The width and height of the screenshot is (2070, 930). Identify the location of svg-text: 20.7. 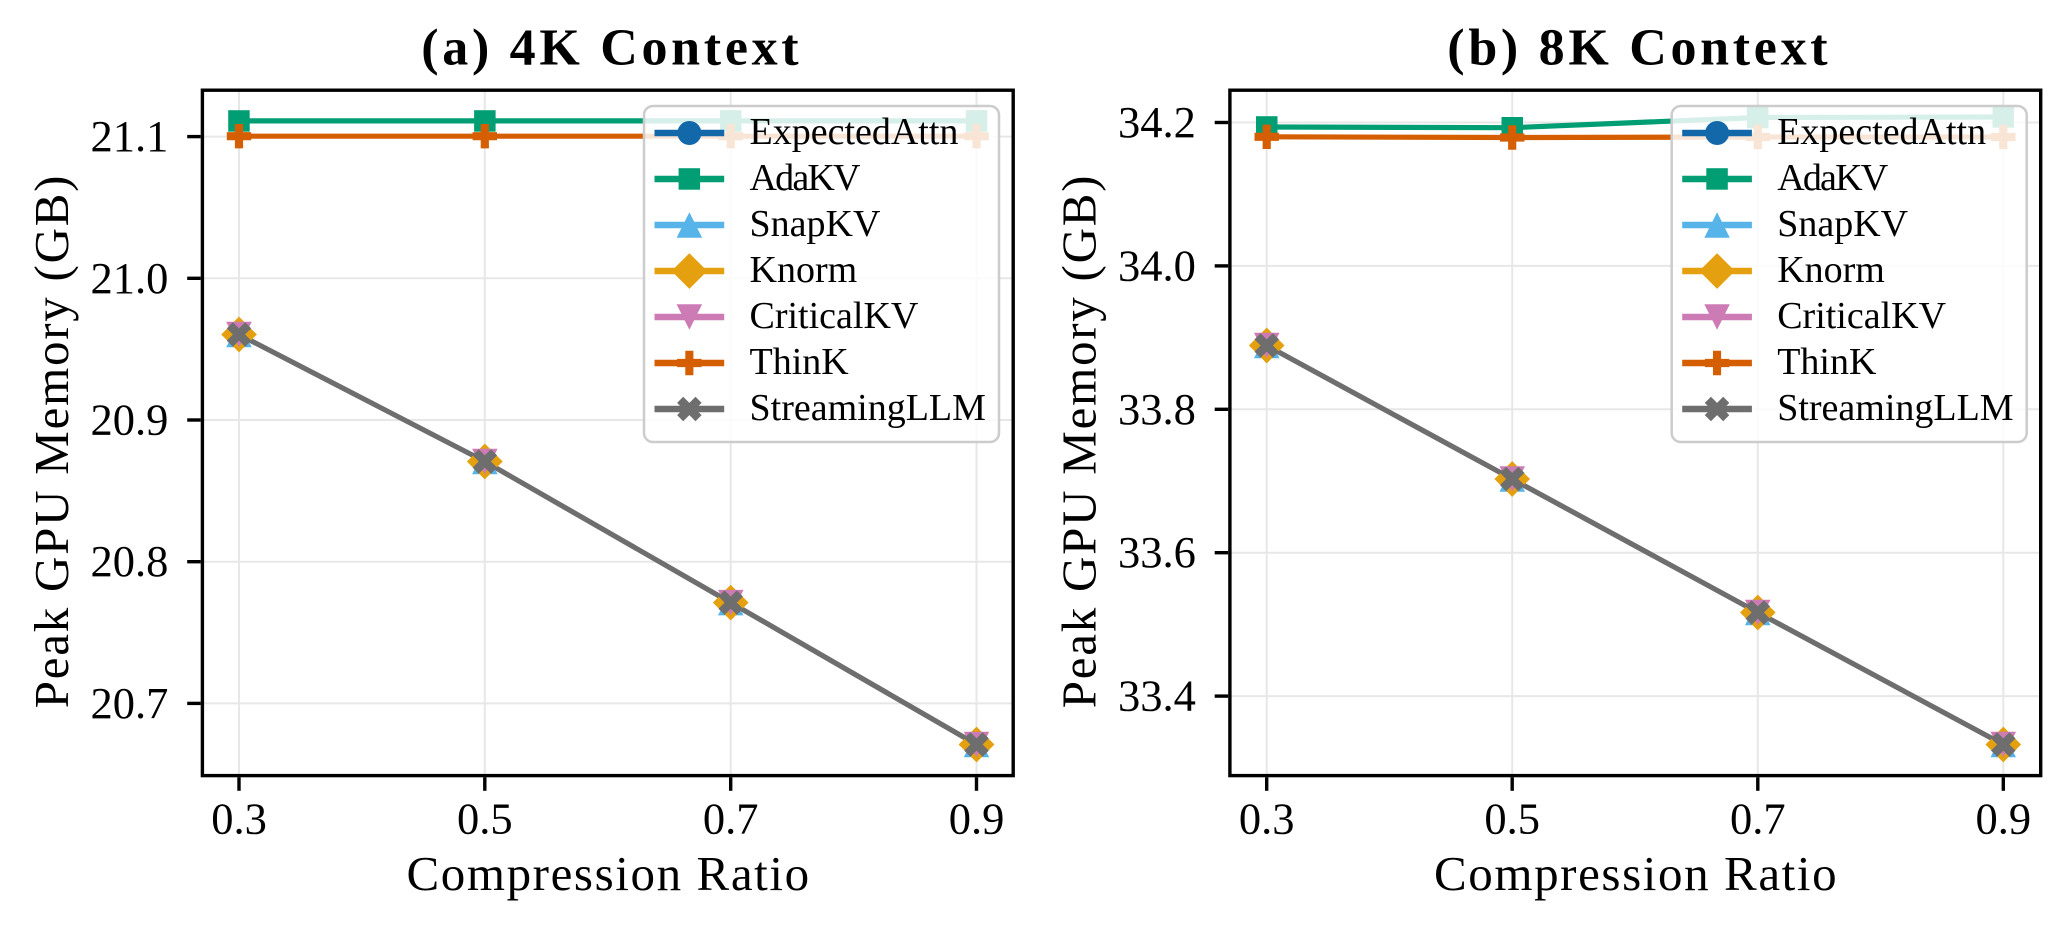
(130, 703).